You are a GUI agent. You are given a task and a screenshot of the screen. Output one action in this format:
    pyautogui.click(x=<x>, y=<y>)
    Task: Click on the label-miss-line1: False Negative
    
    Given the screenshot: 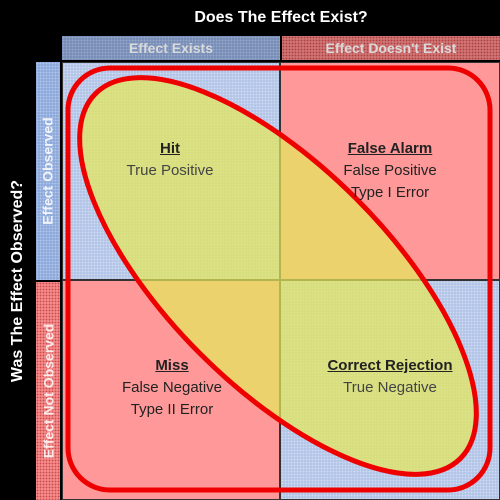 What is the action you would take?
    pyautogui.click(x=172, y=387)
    